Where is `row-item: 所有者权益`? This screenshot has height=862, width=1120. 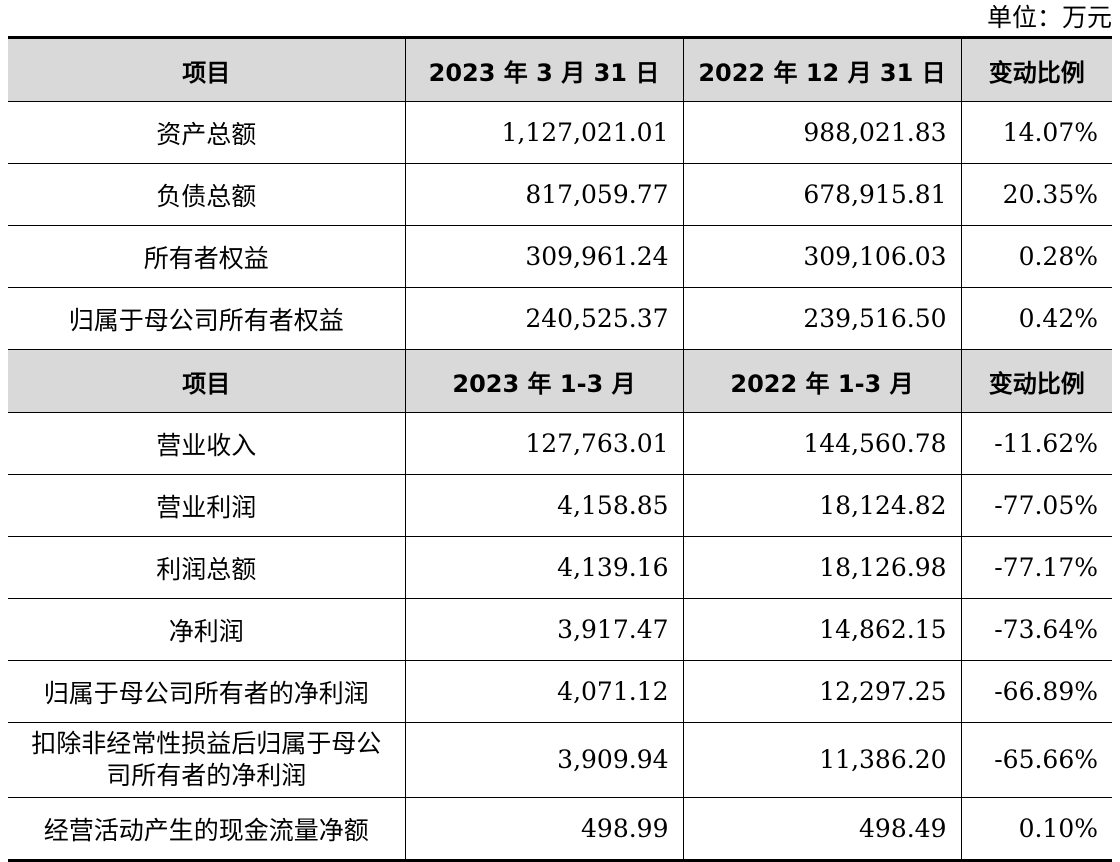 row-item: 所有者权益 is located at coordinates (207, 256).